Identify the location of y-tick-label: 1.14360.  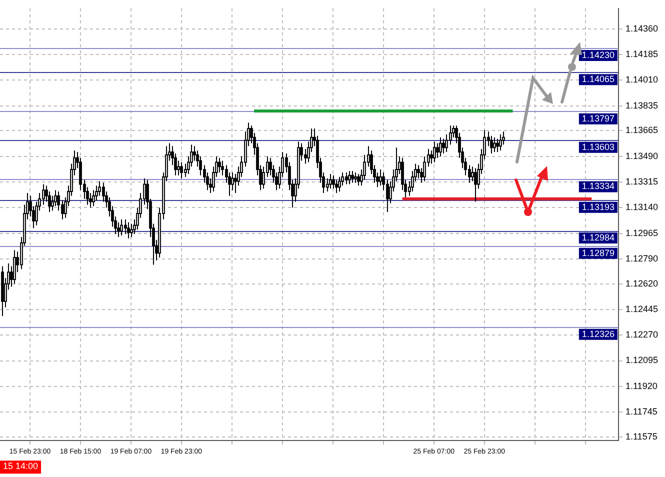
(641, 28).